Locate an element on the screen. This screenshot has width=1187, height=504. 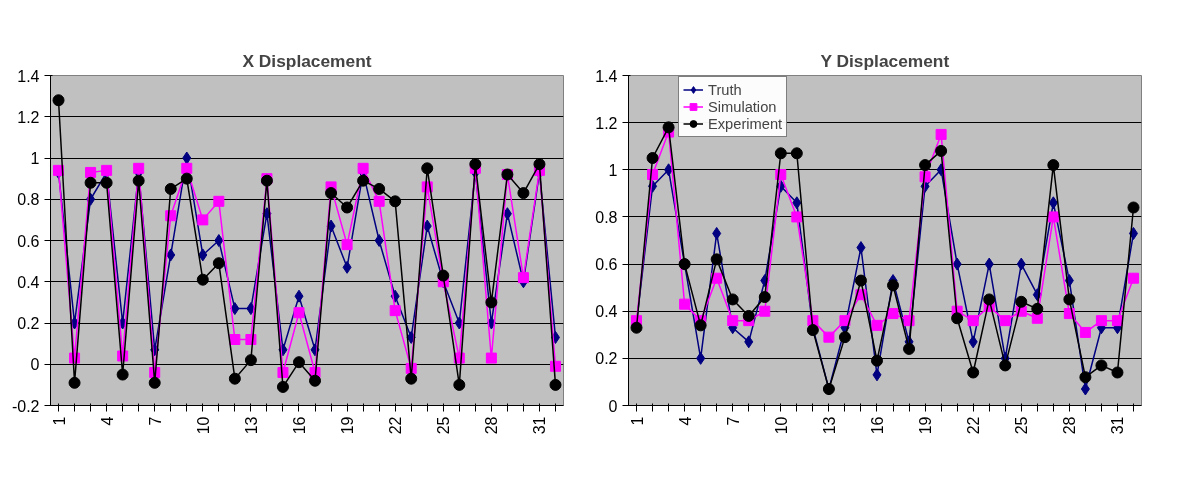
legend-label: Truth is located at coordinates (725, 89).